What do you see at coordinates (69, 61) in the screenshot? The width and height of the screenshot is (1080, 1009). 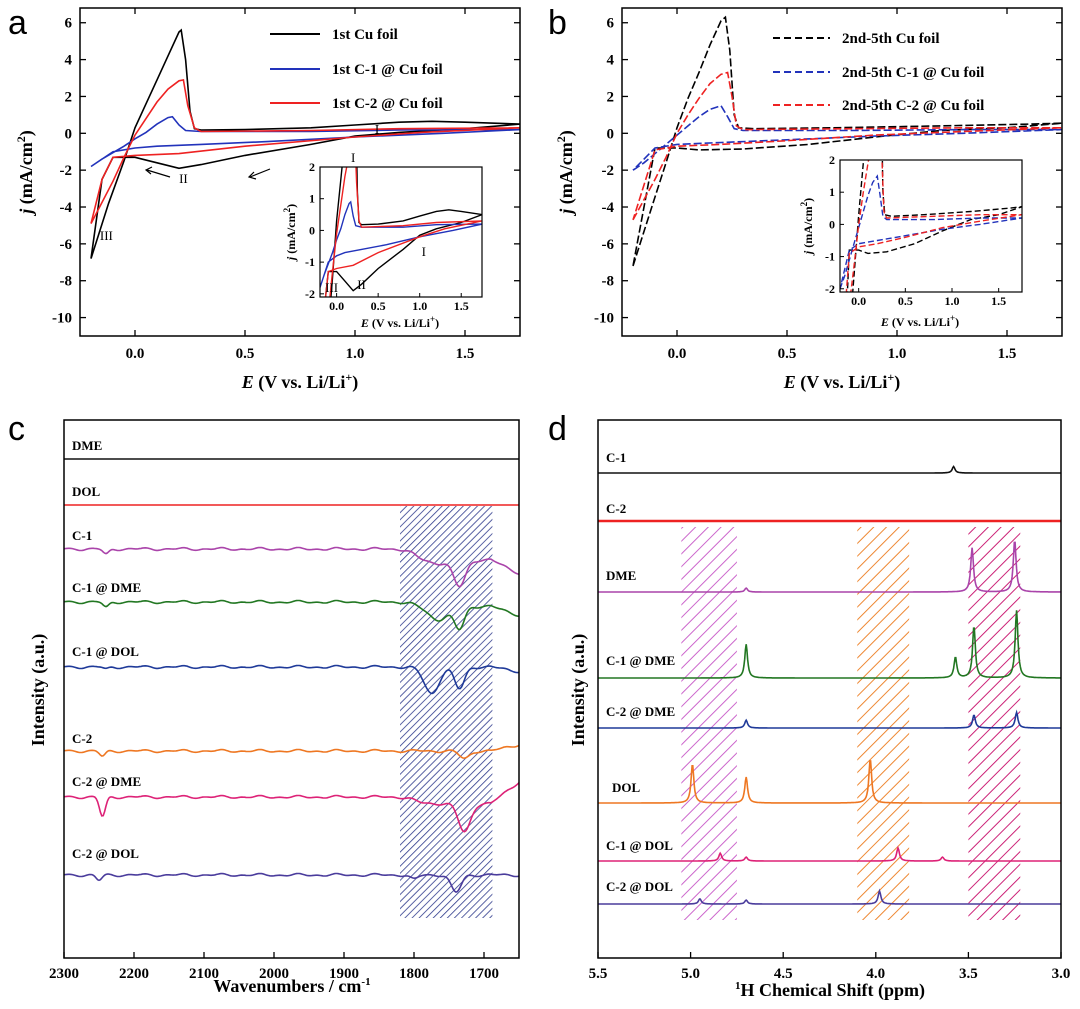 I see `panel-a-ytick-label: 4` at bounding box center [69, 61].